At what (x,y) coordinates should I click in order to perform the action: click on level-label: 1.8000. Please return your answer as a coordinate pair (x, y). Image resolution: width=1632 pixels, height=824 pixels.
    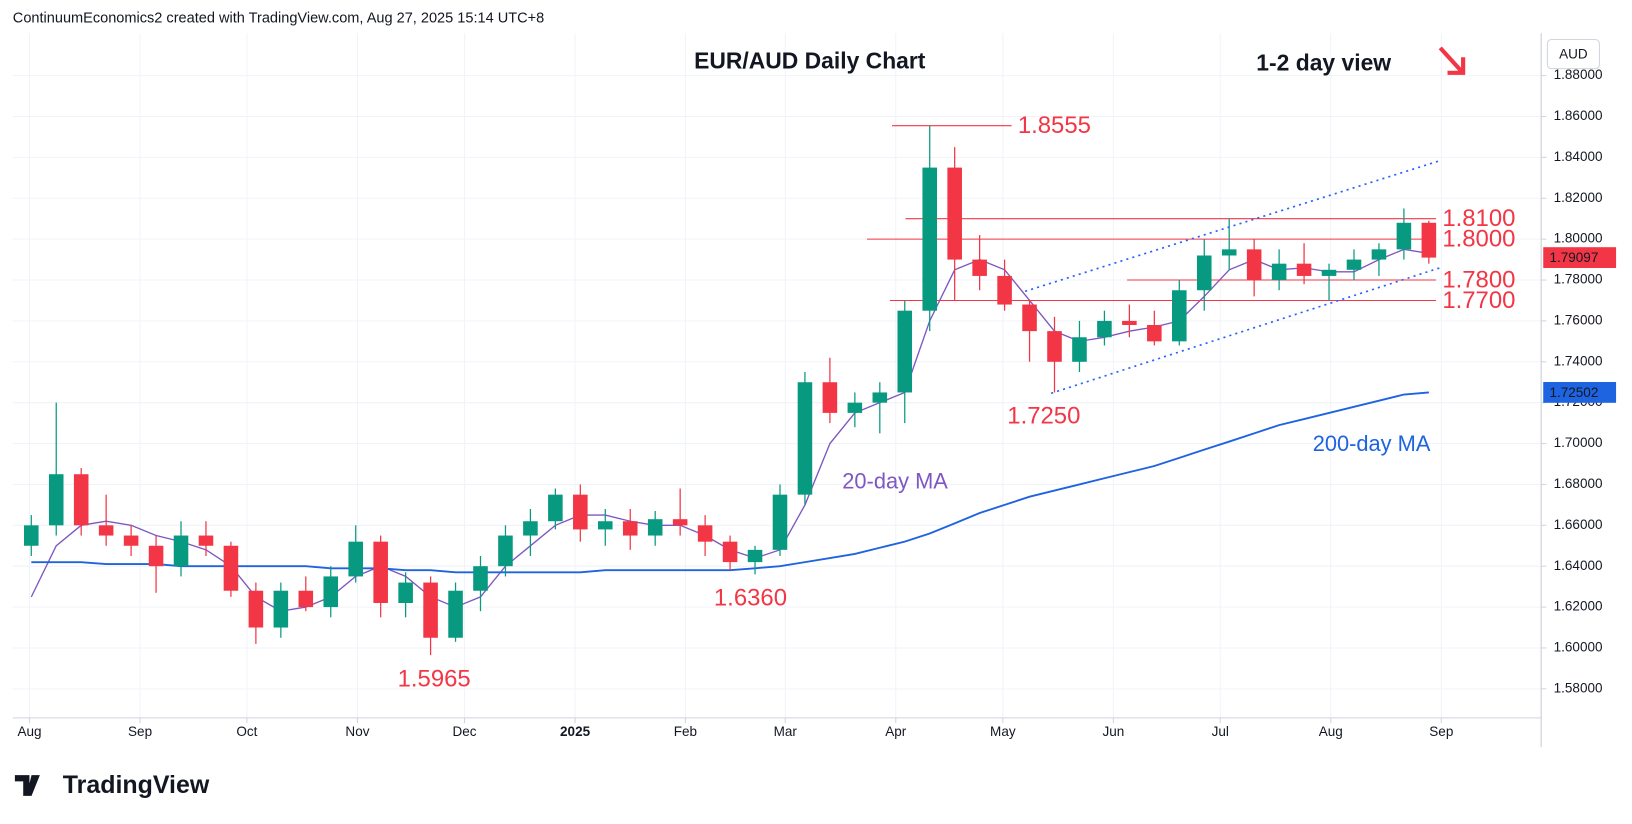
    Looking at the image, I should click on (1478, 238).